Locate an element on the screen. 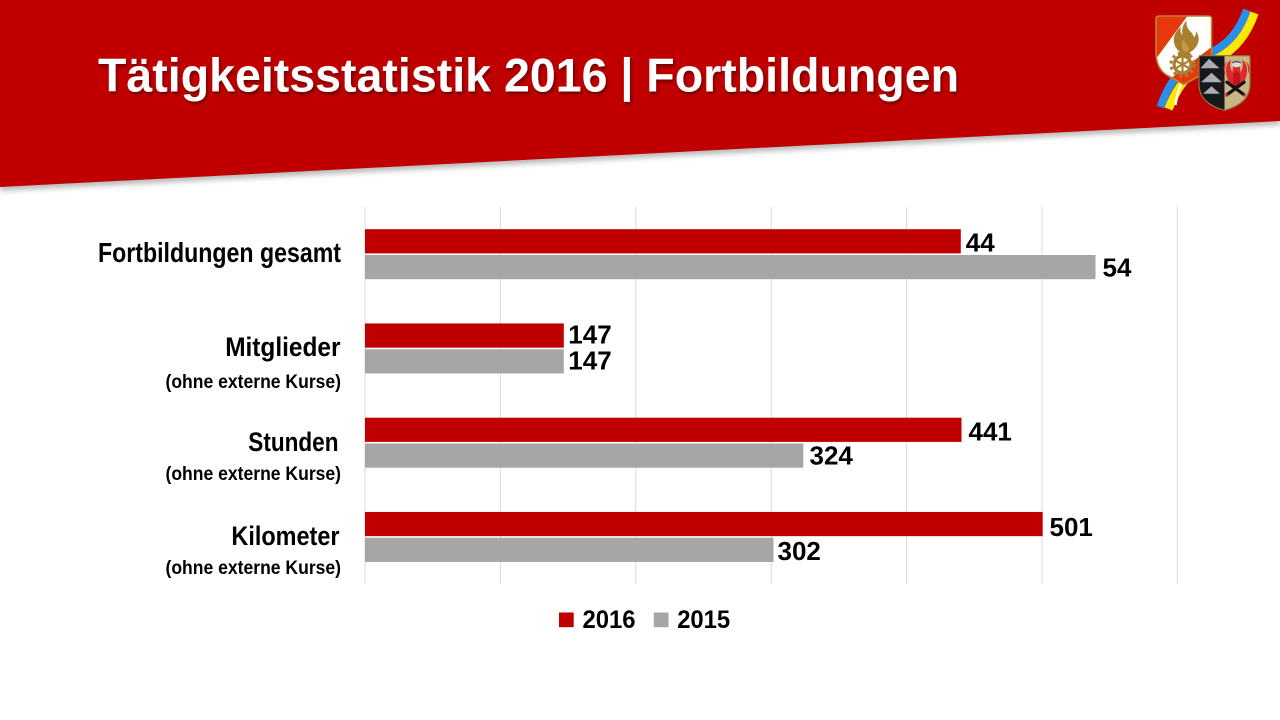  svg-text: Stunden is located at coordinates (293, 442).